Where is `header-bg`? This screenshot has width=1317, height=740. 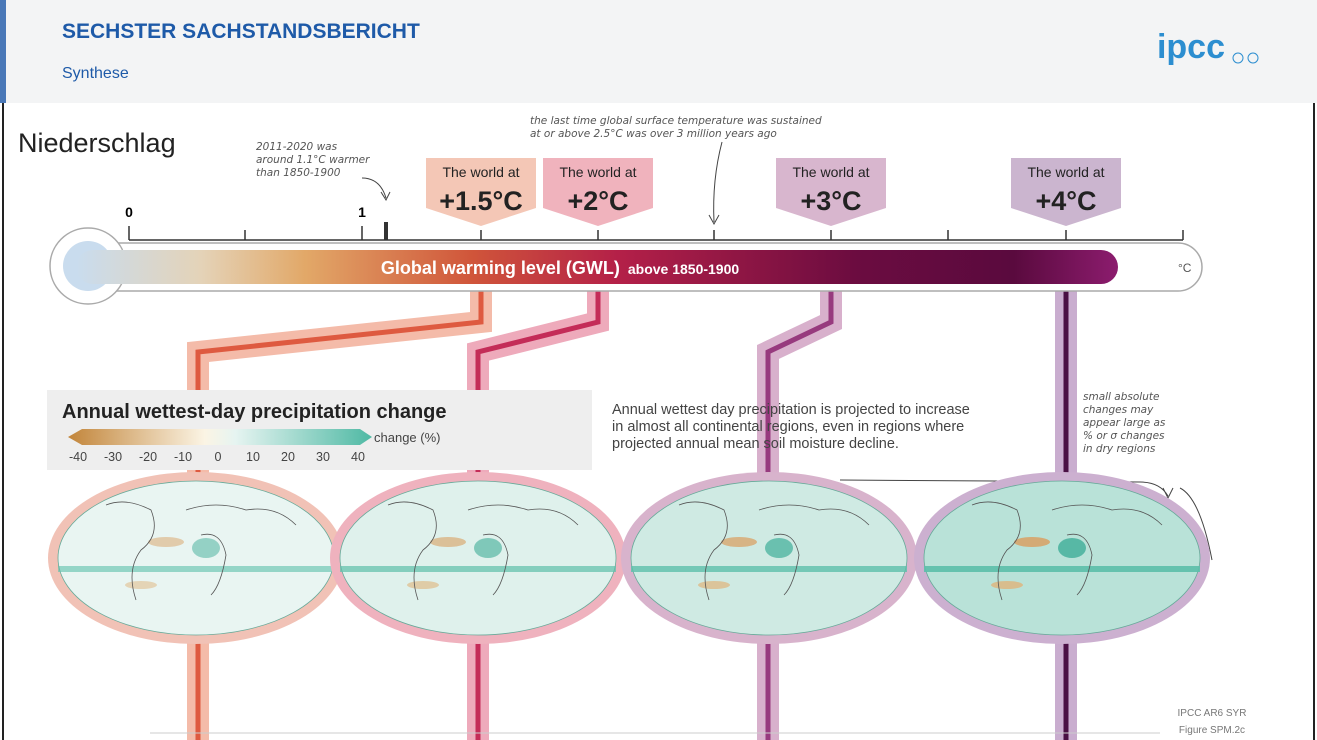 header-bg is located at coordinates (658, 51).